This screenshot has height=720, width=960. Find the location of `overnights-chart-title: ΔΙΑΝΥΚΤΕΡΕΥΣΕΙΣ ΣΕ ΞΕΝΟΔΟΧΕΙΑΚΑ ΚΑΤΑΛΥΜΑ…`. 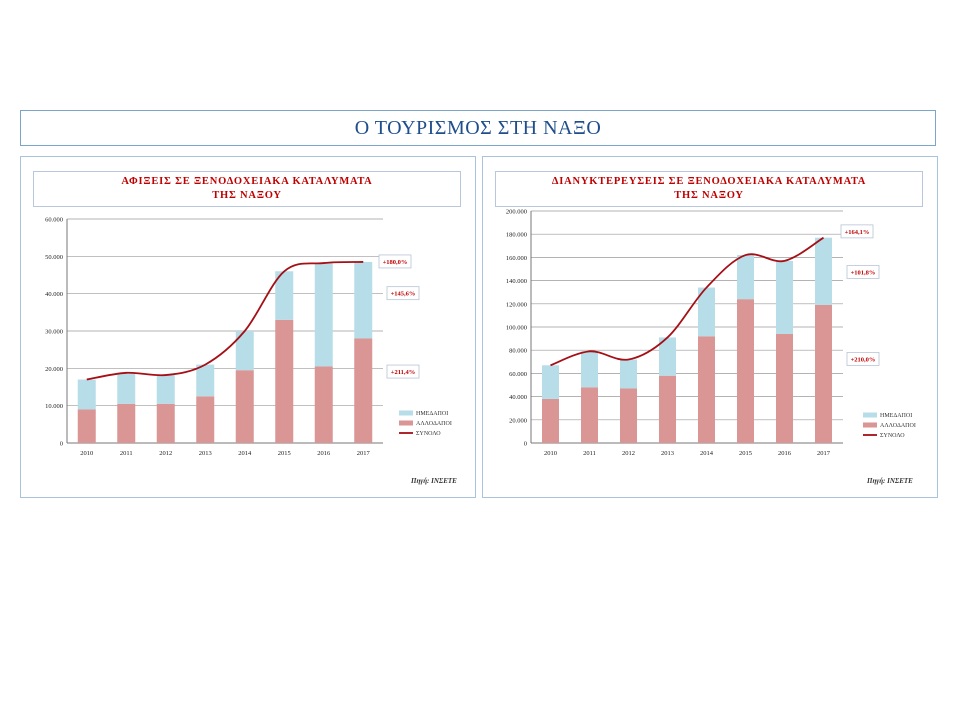

overnights-chart-title: ΔΙΑΝΥΚΤΕΡΕΥΣΕΙΣ ΣΕ ΞΕΝΟΔΟΧΕΙΑΚΑ ΚΑΤΑΛΥΜΑ… is located at coordinates (709, 189).